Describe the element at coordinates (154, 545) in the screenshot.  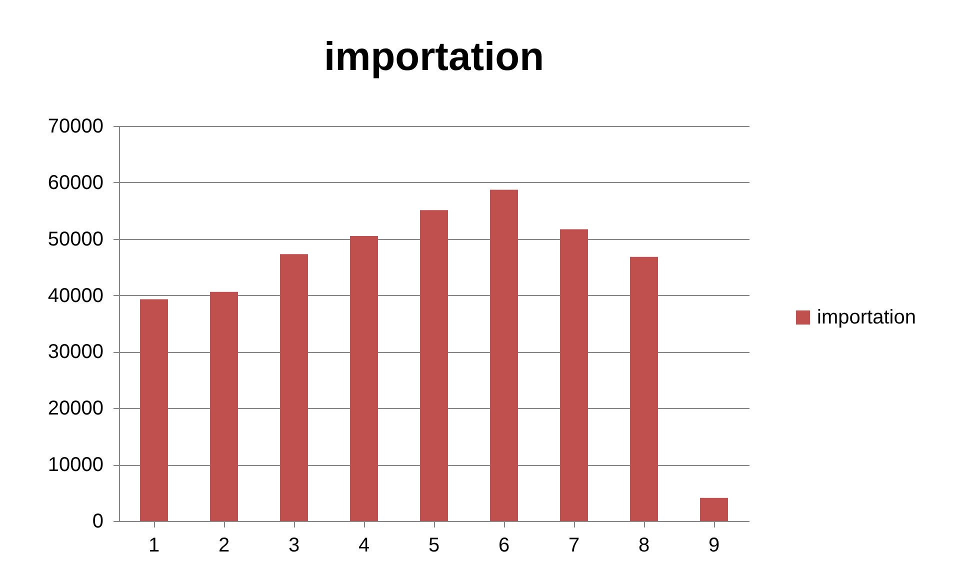
I see `x-tick-label: 1` at that location.